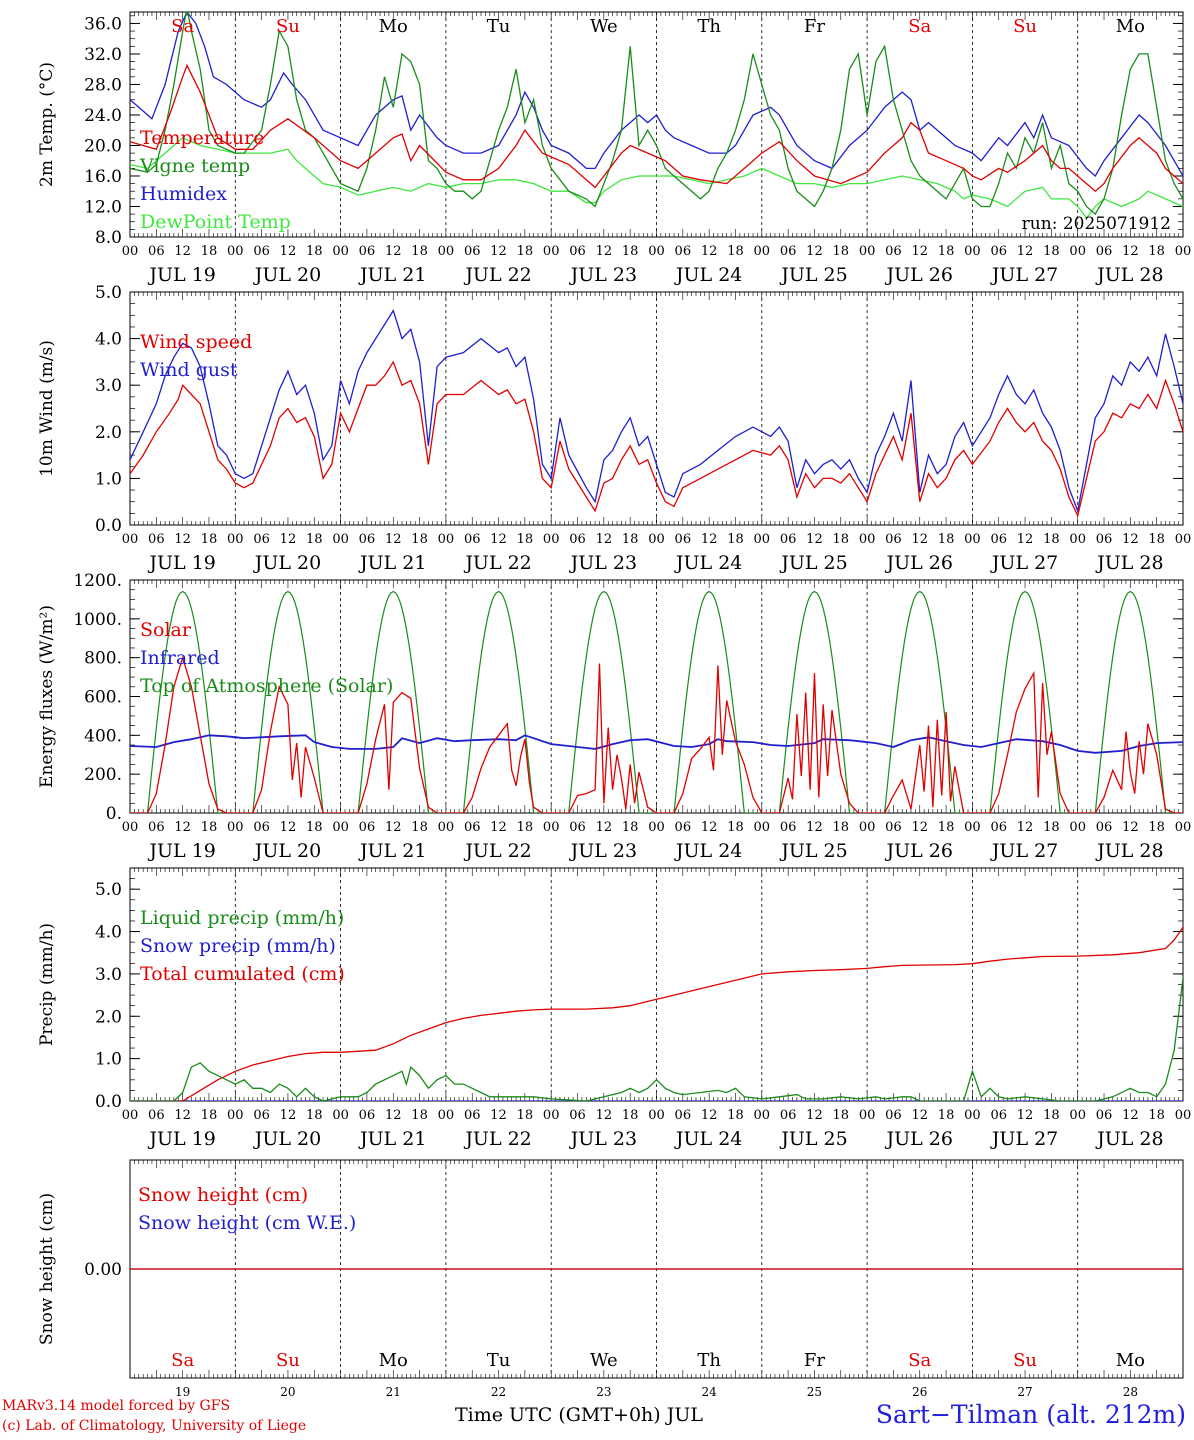  I want to click on series-line-liquid-precip-mm-h-, so click(656, 1038).